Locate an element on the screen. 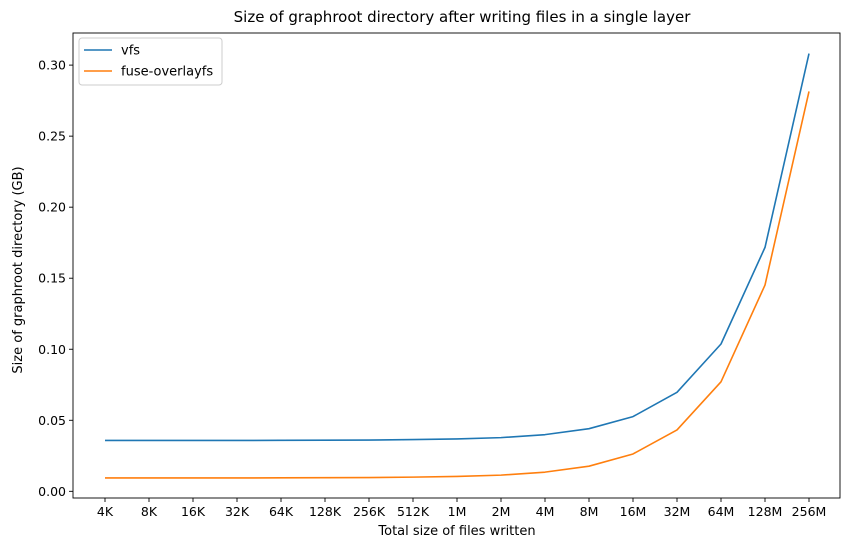 Image resolution: width=855 pixels, height=547 pixels. x-tick-label: 128K is located at coordinates (325, 511).